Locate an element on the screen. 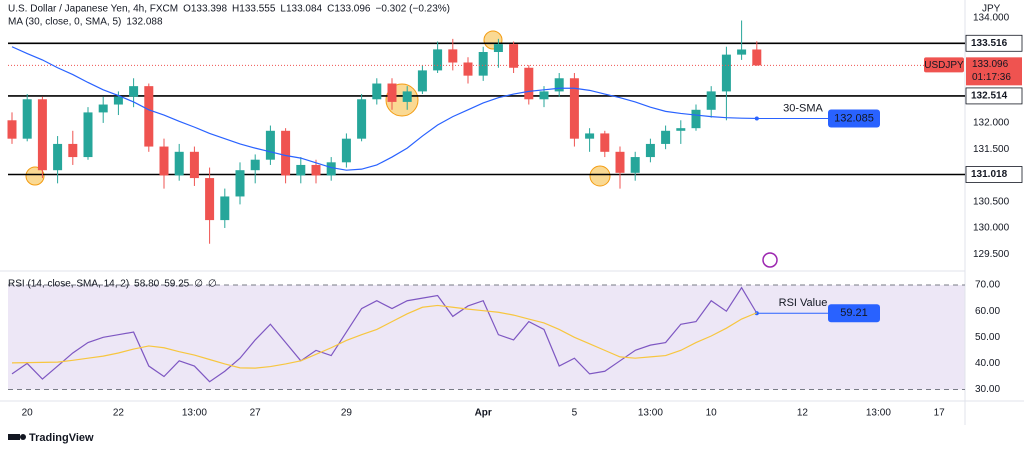 This screenshot has width=1024, height=453. callout-label: 30-SMA is located at coordinates (803, 108).